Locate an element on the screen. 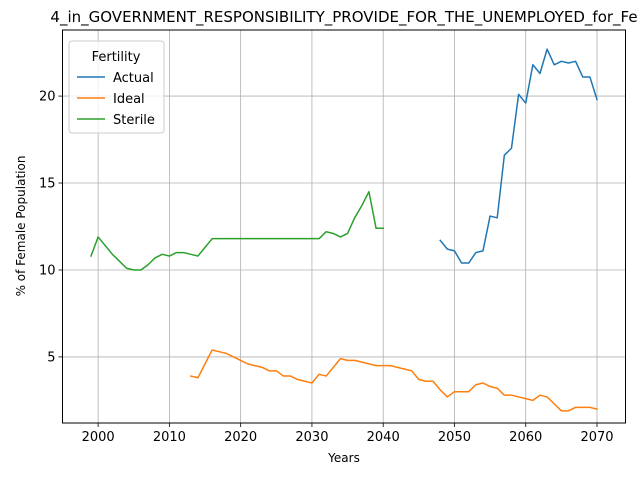 The width and height of the screenshot is (640, 480). legend-entry-sterile: Sterile is located at coordinates (134, 120).